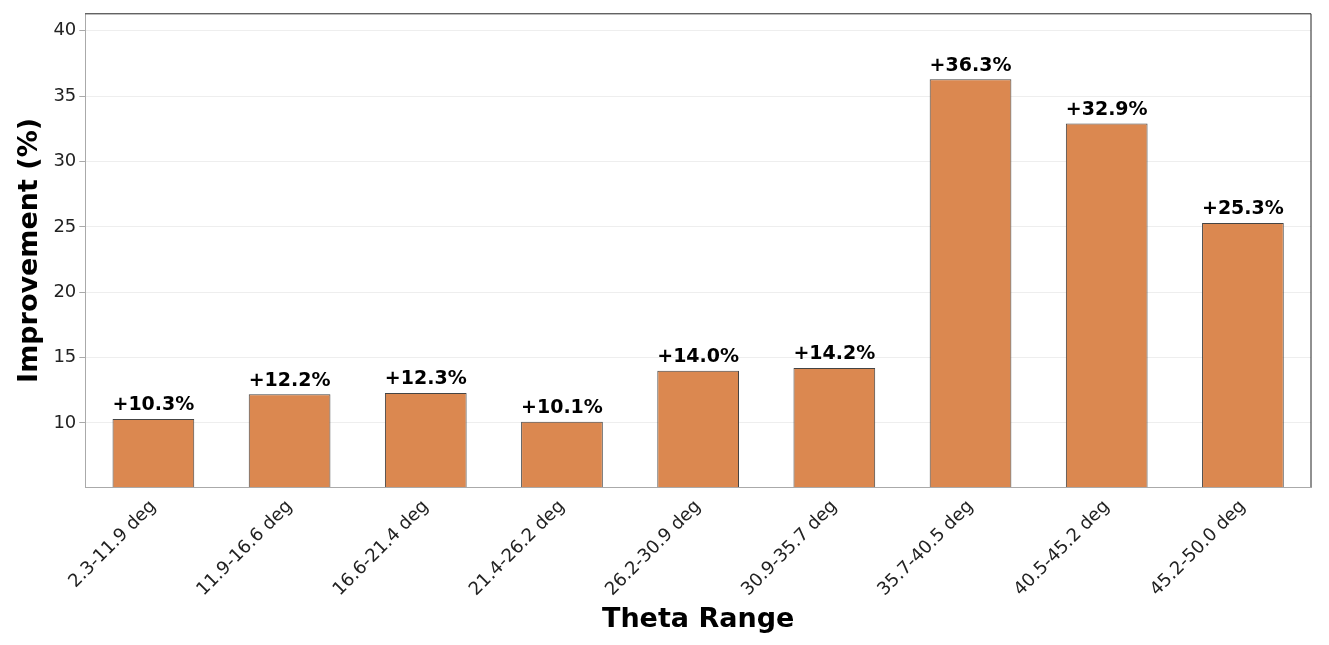 This screenshot has height=645, width=1329. What do you see at coordinates (153, 403) in the screenshot?
I see `data-label: +10.3%` at bounding box center [153, 403].